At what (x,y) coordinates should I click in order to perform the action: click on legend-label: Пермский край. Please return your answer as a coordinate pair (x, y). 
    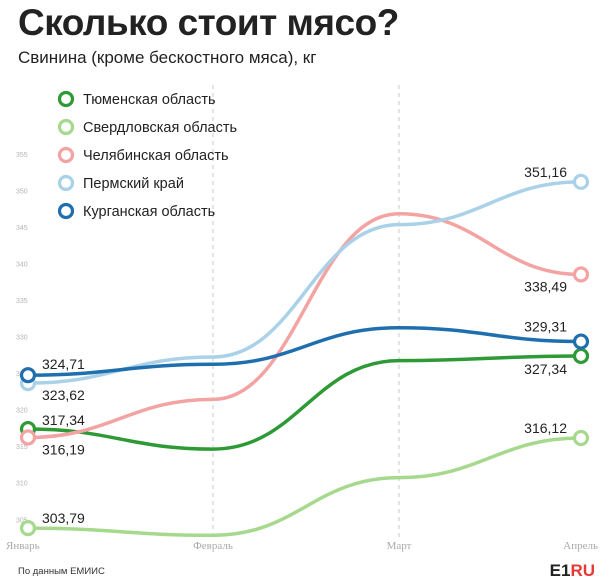
    Looking at the image, I should click on (133, 184).